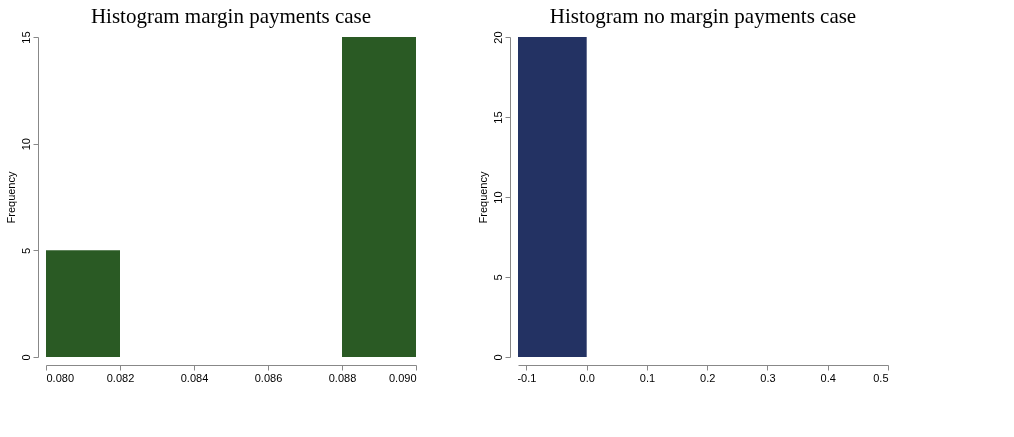 This screenshot has width=1014, height=437. I want to click on x-tick-label: 0.086, so click(268, 377).